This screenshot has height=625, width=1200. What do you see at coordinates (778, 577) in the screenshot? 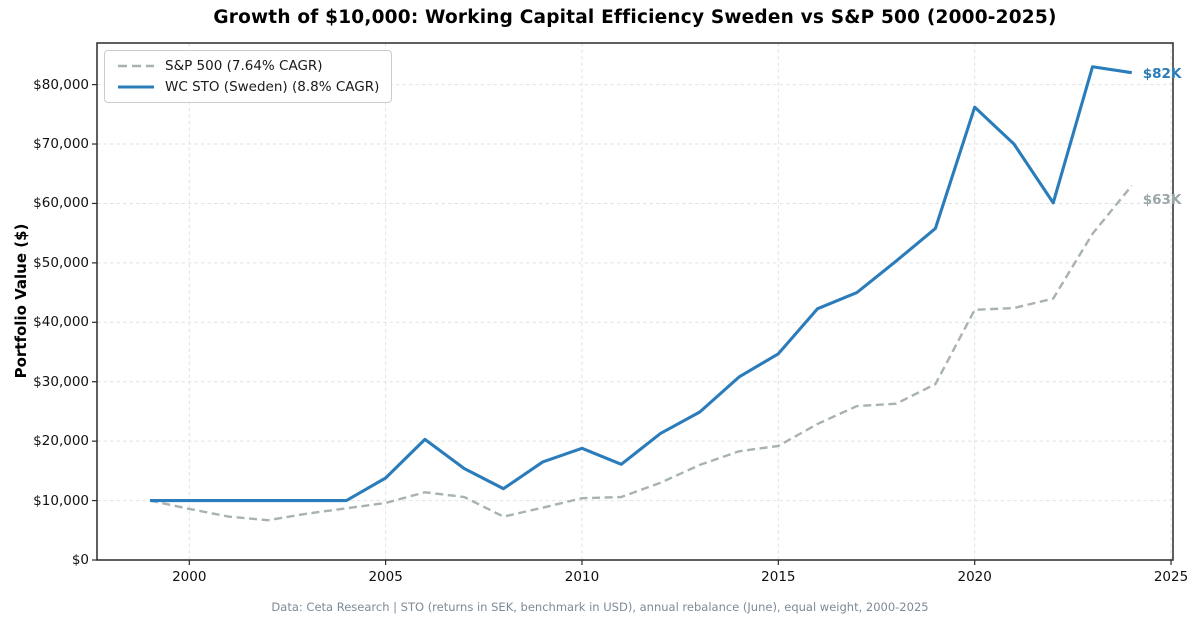
I see `x-tick-label: 2015` at bounding box center [778, 577].